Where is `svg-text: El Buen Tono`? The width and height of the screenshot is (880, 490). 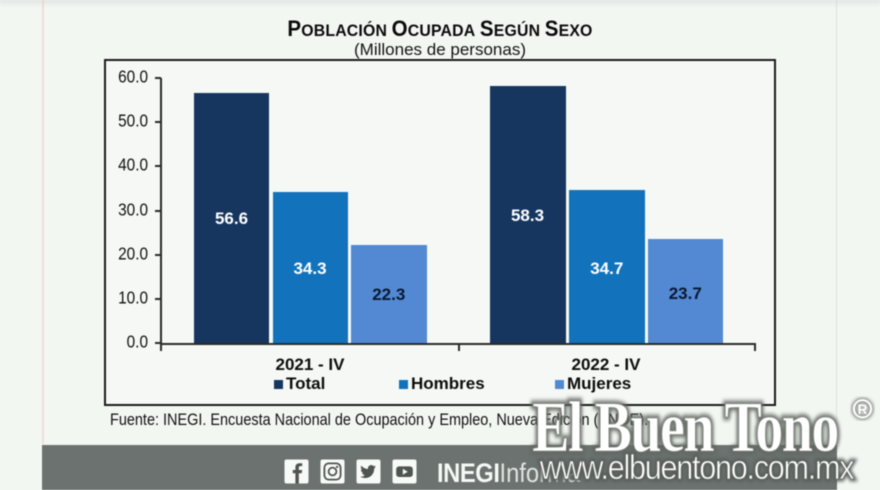 svg-text: El Buen Tono is located at coordinates (685, 426).